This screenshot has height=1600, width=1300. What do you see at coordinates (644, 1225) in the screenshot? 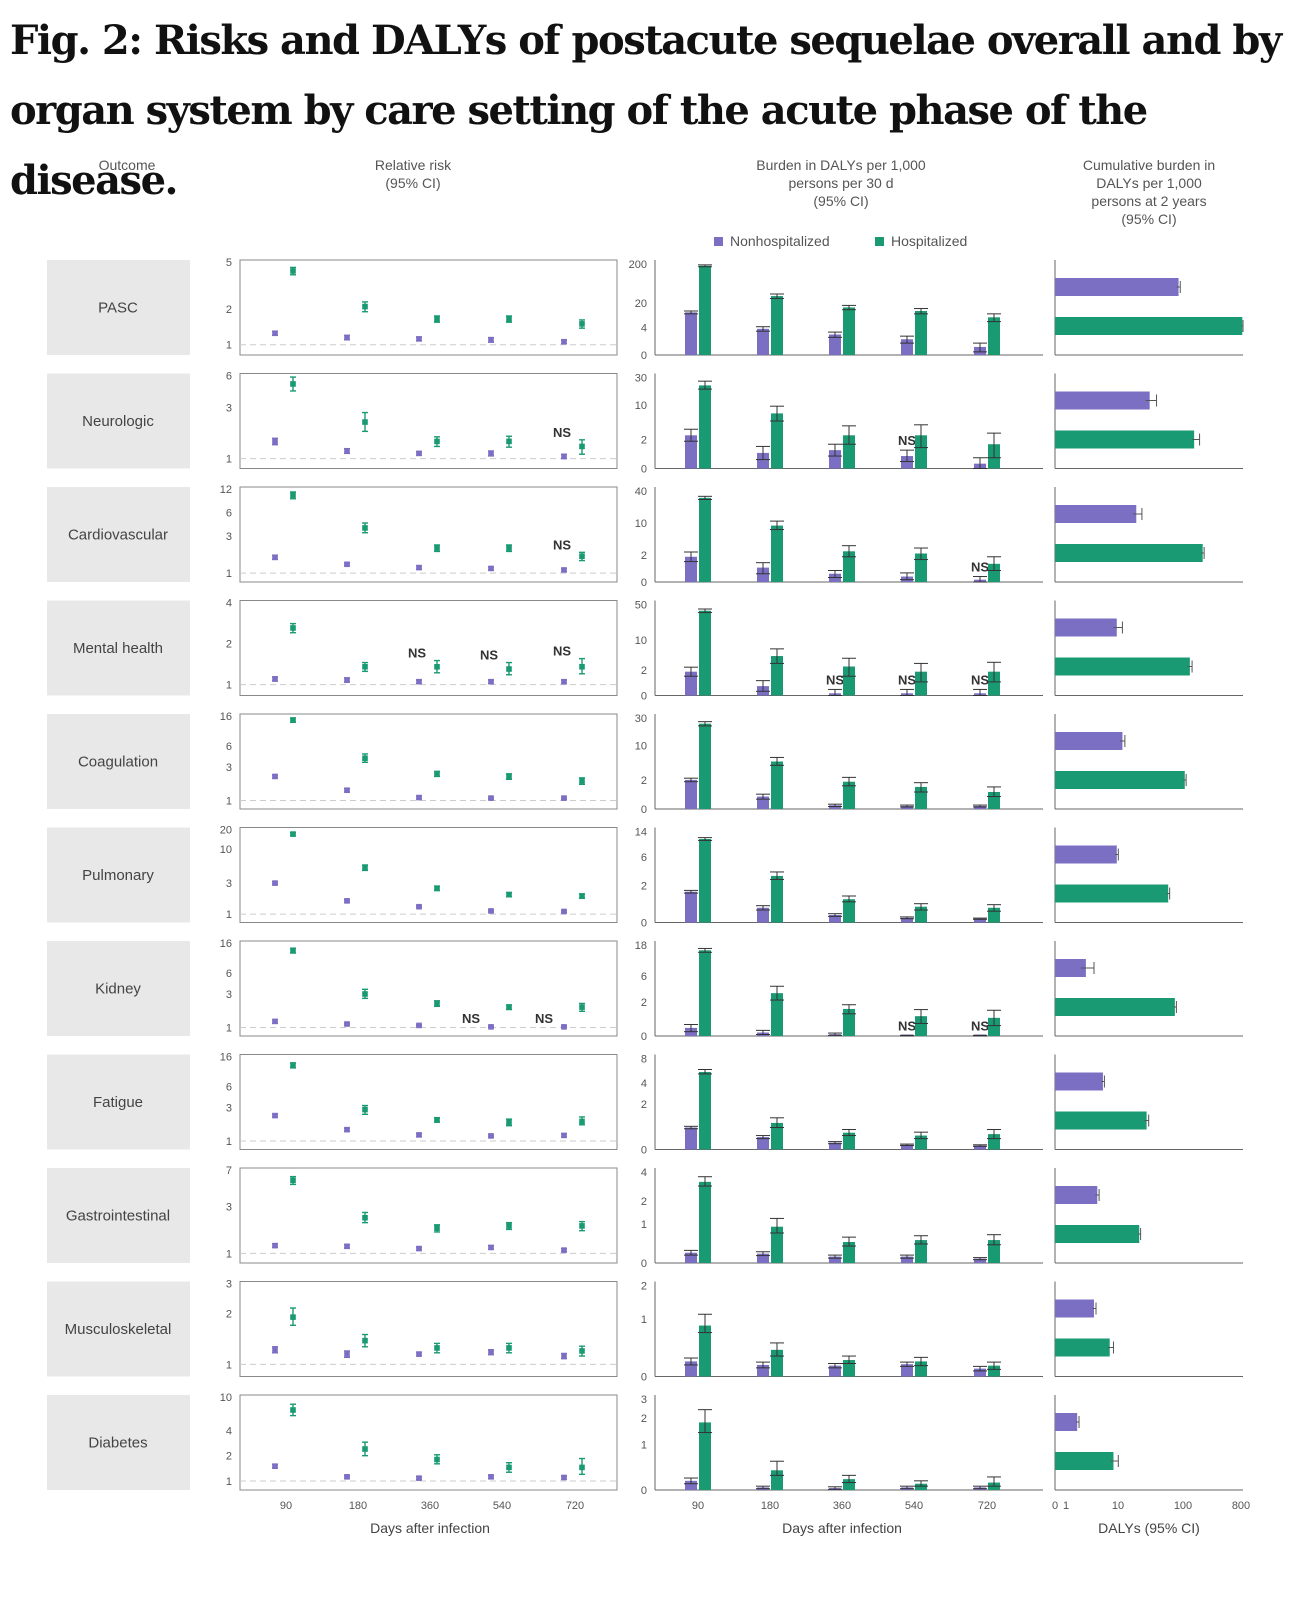
I see `burden-tick-label: 1` at bounding box center [644, 1225].